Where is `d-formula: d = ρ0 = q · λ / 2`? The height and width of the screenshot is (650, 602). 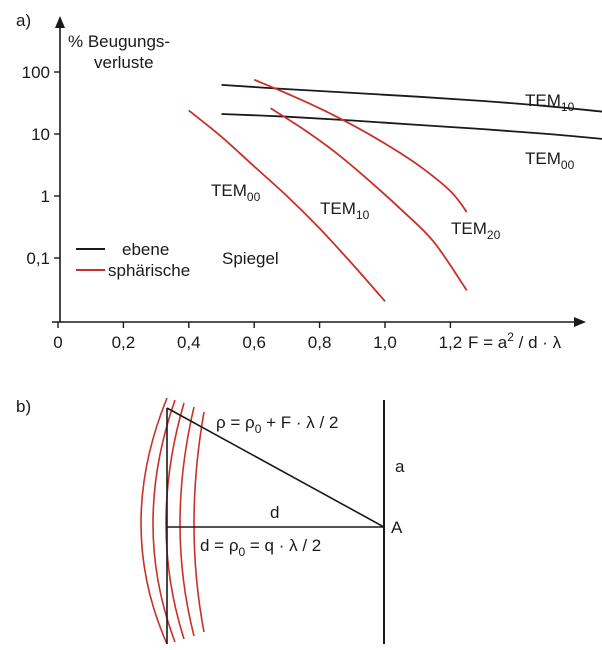
d-formula: d = ρ0 = q · λ / 2 is located at coordinates (260, 547).